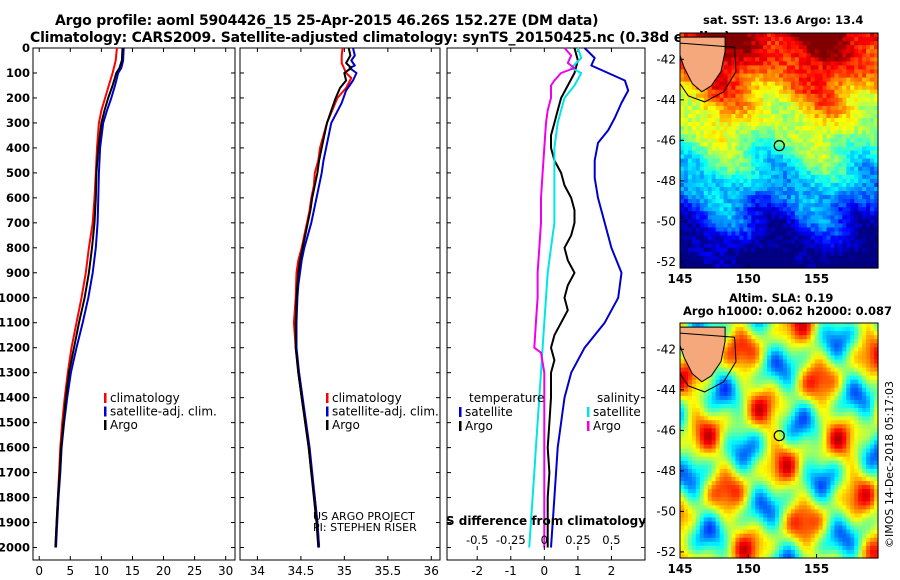 Image resolution: width=900 pixels, height=580 pixels. Describe the element at coordinates (15, 298) in the screenshot. I see `depth-tick-label: 1000` at that location.